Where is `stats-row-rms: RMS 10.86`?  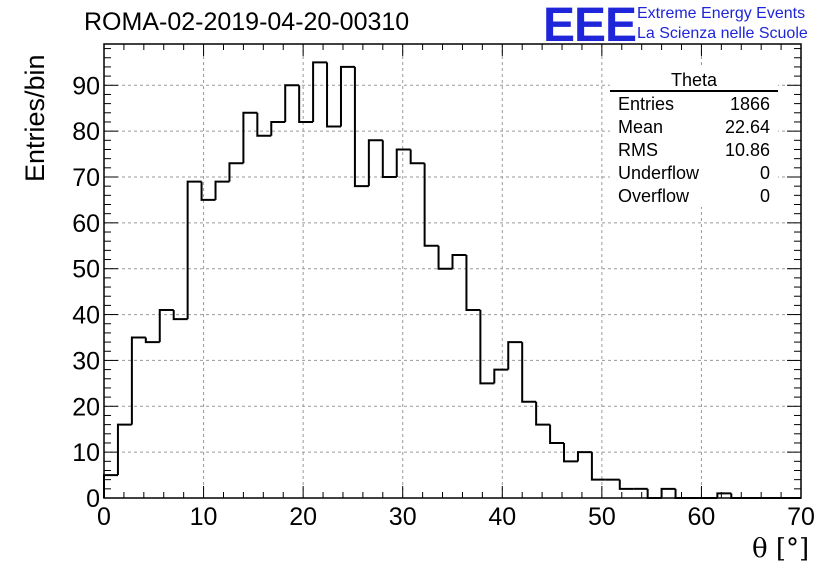
stats-row-rms: RMS 10.86 is located at coordinates (694, 149).